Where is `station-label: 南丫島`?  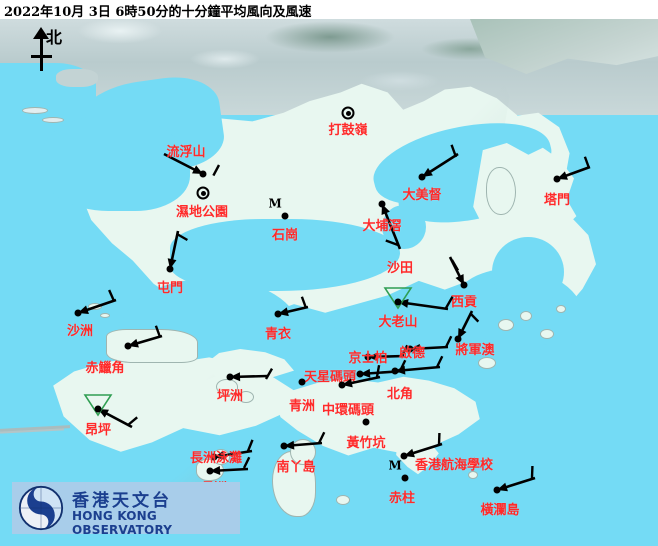
station-label: 南丫島 is located at coordinates (296, 467).